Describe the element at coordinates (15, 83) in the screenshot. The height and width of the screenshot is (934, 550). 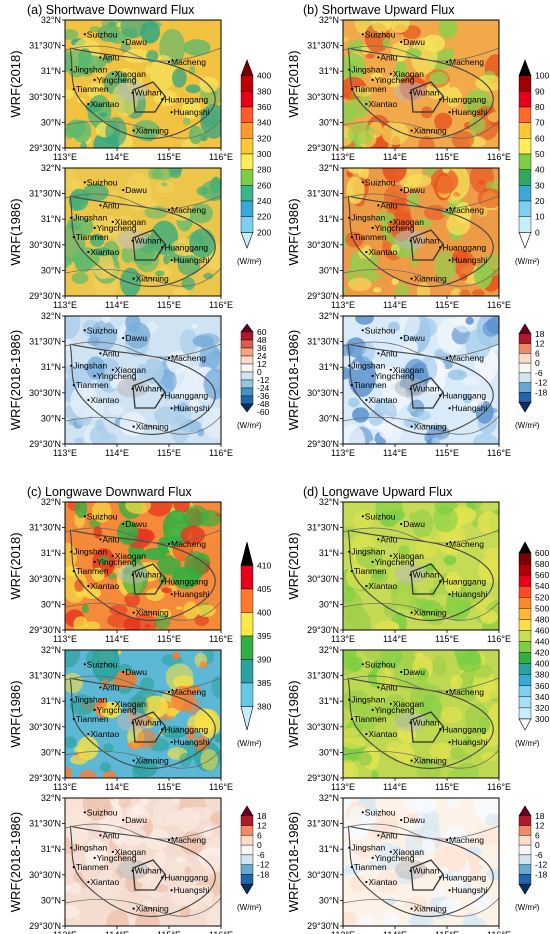
I see `row-label-a-2018: WRF(2018)` at that location.